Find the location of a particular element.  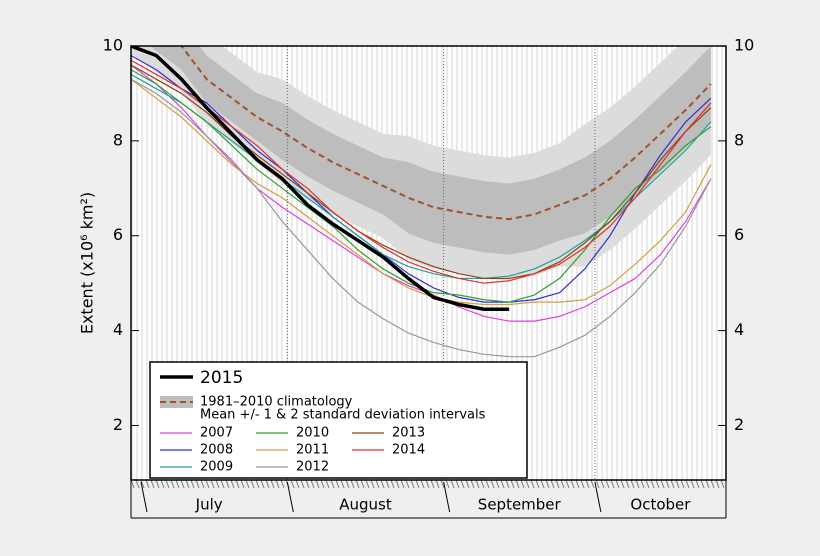

y2-tick-label: 6 is located at coordinates (739, 234).